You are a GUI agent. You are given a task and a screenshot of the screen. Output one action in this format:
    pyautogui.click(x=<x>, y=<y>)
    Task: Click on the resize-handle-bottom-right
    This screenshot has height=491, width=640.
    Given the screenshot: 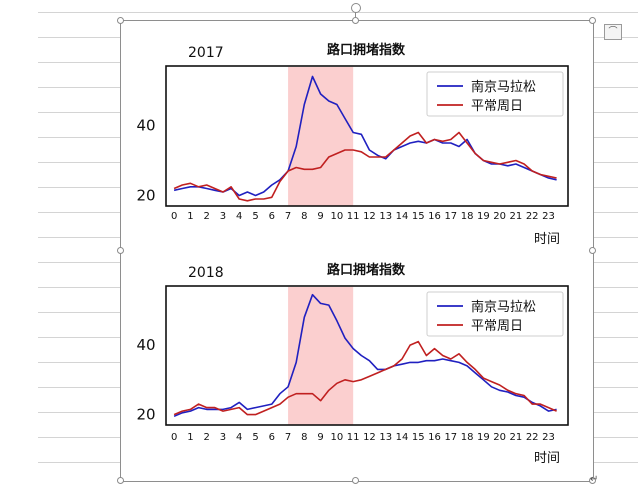 What is the action you would take?
    pyautogui.click(x=592, y=480)
    